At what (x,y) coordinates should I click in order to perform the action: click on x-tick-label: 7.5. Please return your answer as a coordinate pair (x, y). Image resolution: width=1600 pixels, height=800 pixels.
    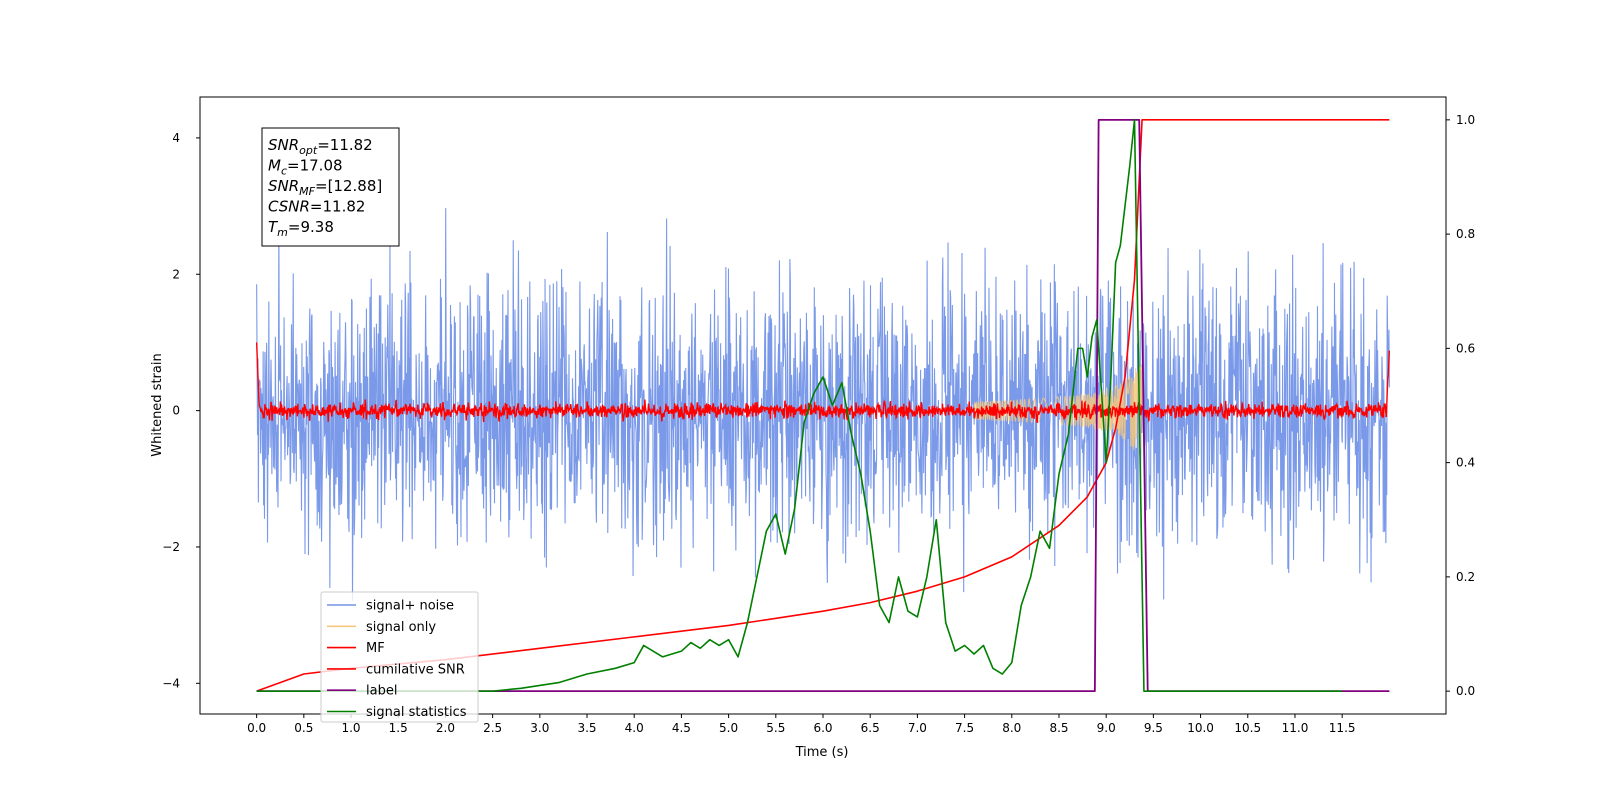
    Looking at the image, I should click on (964, 728).